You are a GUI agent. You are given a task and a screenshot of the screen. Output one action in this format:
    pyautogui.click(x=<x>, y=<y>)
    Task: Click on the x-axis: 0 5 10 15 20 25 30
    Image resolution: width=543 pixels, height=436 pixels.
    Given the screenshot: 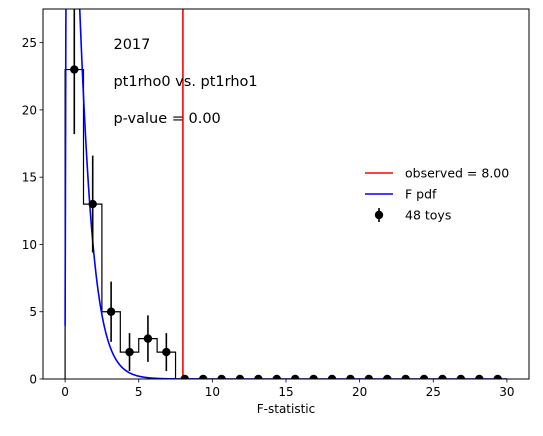 What is the action you would take?
    pyautogui.click(x=288, y=389)
    